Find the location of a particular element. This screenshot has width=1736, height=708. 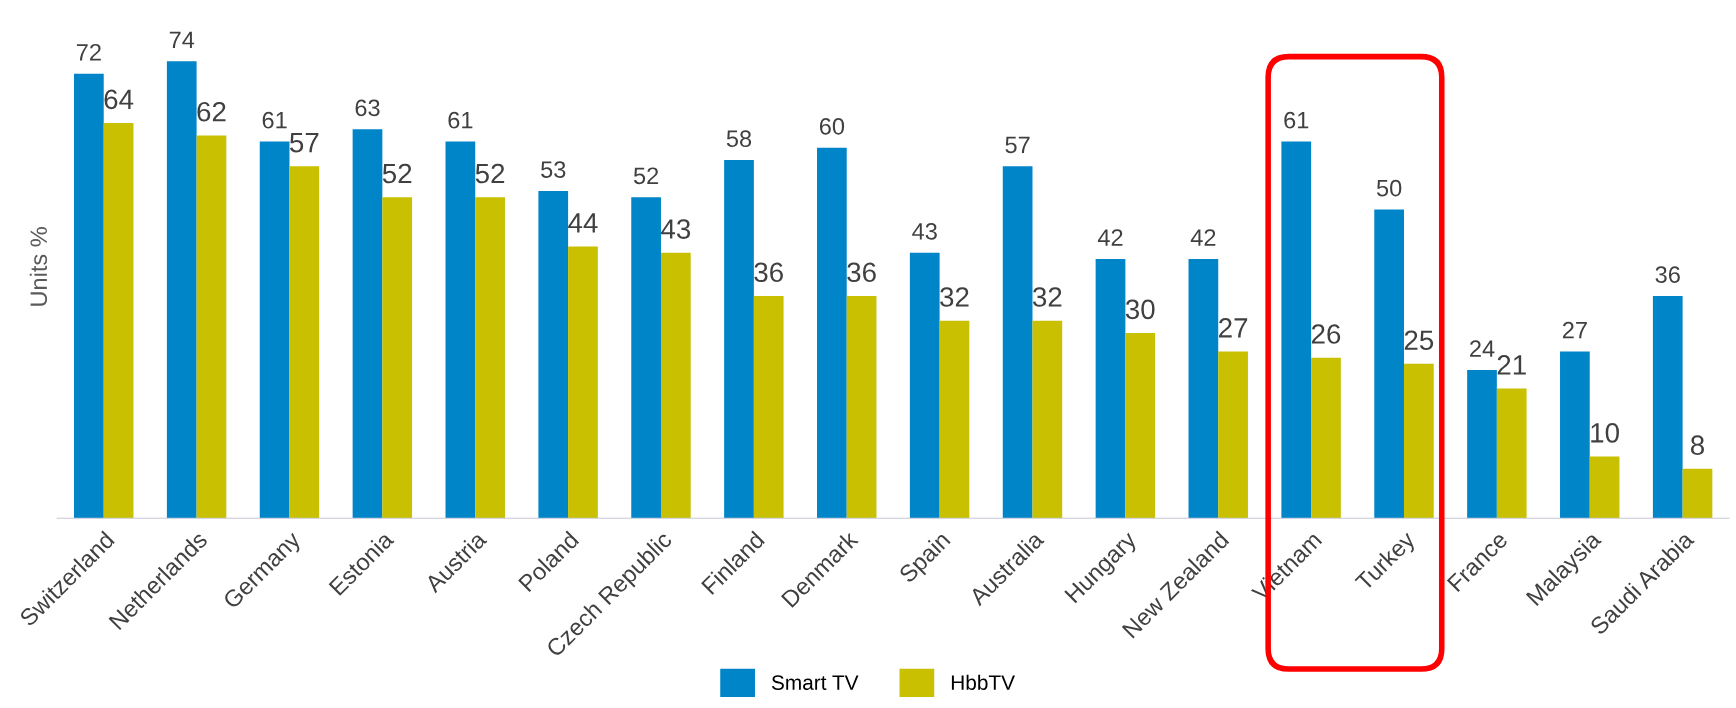

data-label: 58 is located at coordinates (739, 139).